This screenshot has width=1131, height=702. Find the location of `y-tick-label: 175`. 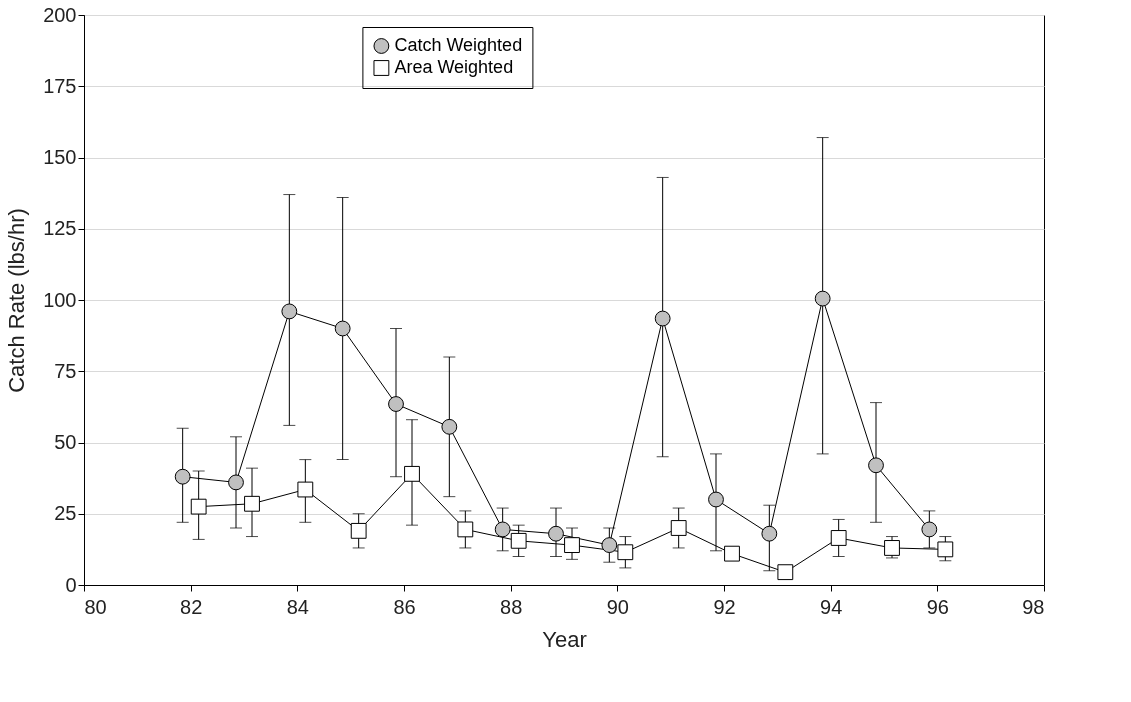

y-tick-label: 175 is located at coordinates (60, 85).